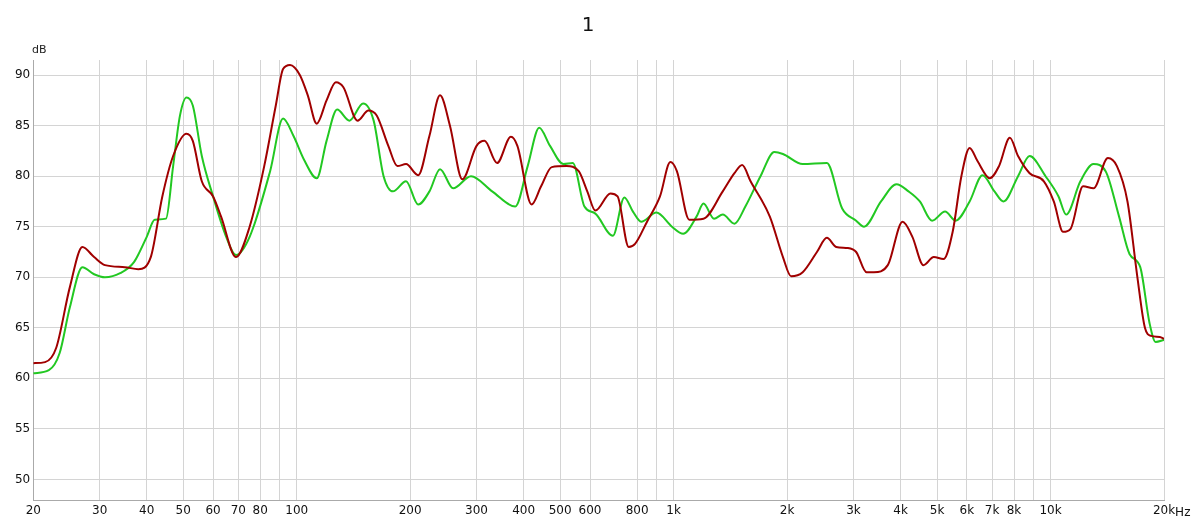 The width and height of the screenshot is (1200, 529). What do you see at coordinates (787, 509) in the screenshot?
I see `x-tick-label: 2k` at bounding box center [787, 509].